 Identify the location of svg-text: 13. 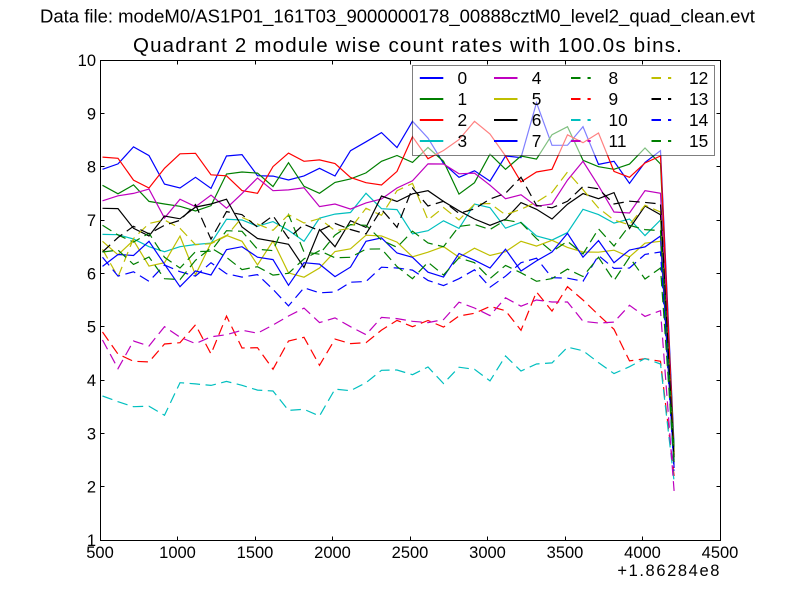
(698, 99).